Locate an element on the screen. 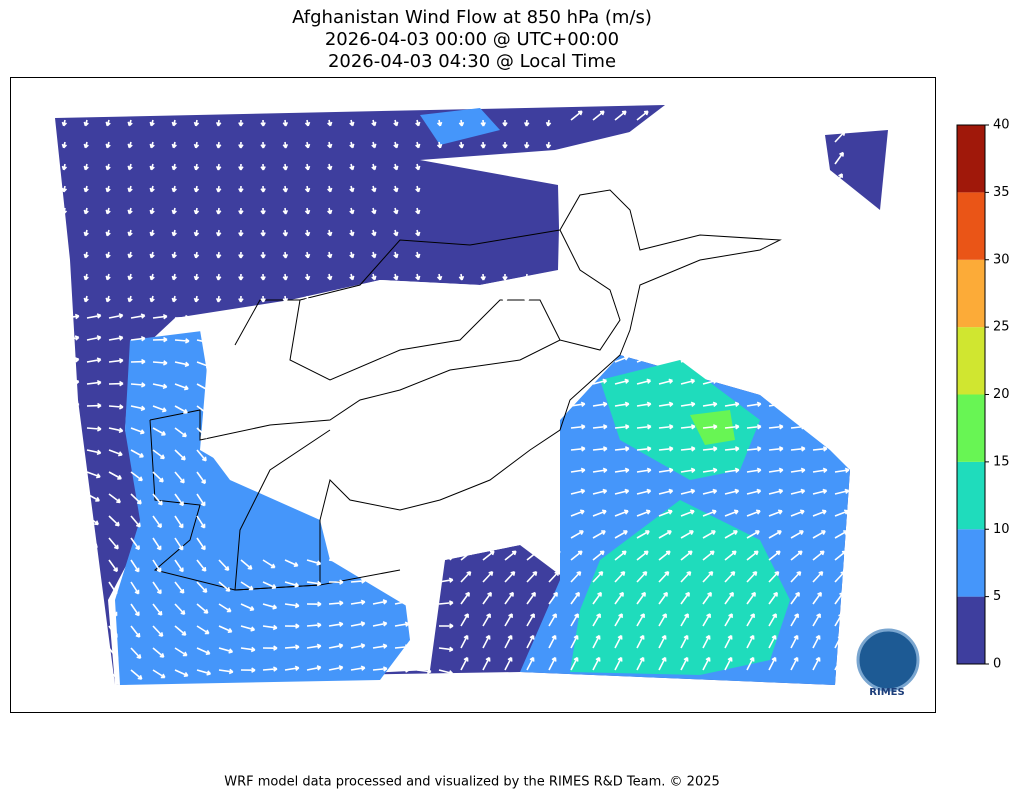 The height and width of the screenshot is (803, 1021). border is located at coordinates (425, 340).